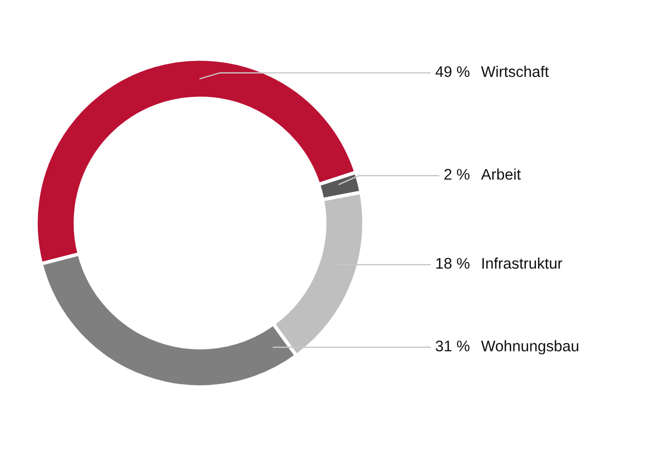 The height and width of the screenshot is (458, 650). I want to click on slice-label: Wirtschaft, so click(515, 72).